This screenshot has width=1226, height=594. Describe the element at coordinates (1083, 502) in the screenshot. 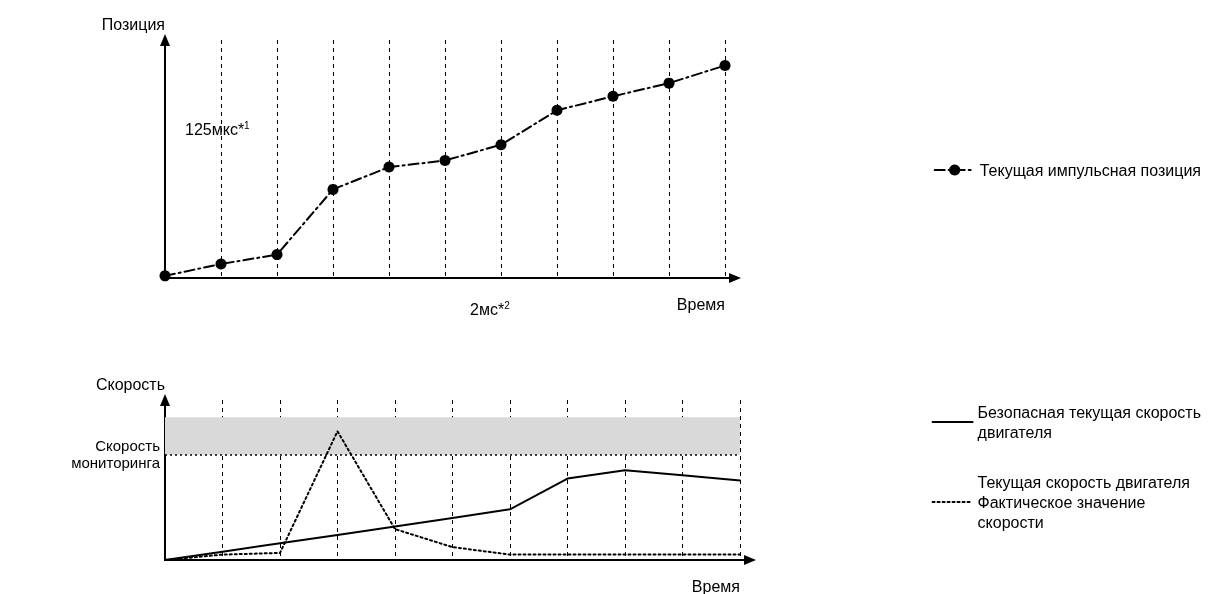

I see `legend-label: Текущая скорость двигателя Фактическое значение скорости` at that location.